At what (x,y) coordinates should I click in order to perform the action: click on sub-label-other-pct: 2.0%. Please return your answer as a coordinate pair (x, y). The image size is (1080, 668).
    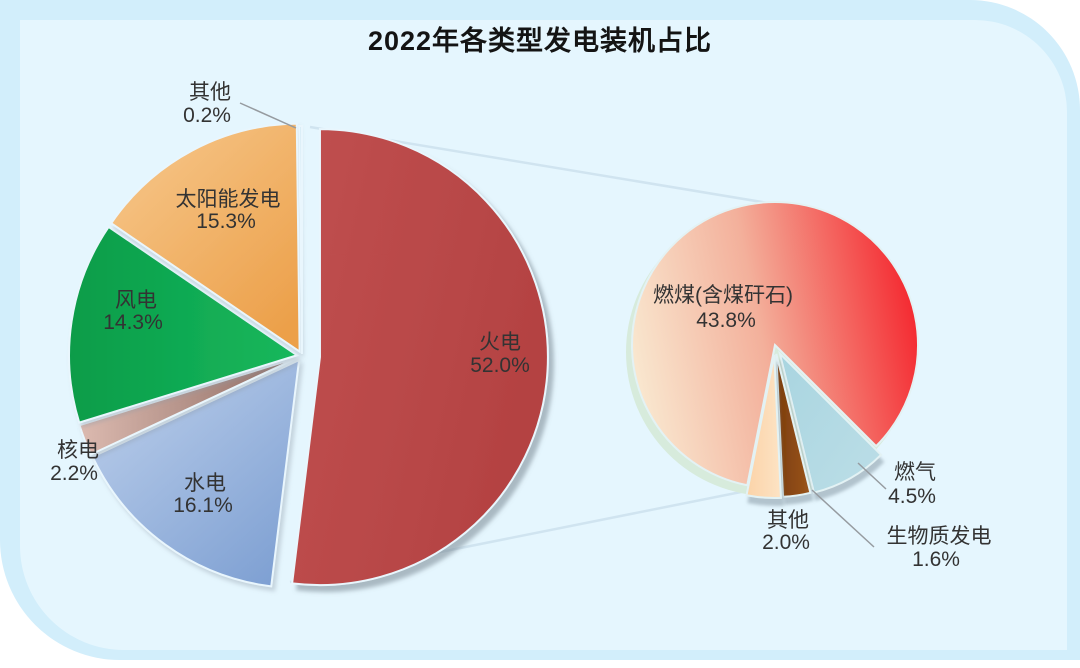
    Looking at the image, I should click on (786, 542).